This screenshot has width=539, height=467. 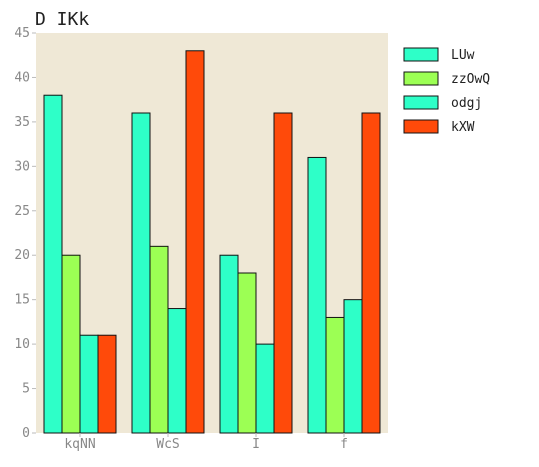 What do you see at coordinates (283, 273) in the screenshot?
I see `bar-kXW-I` at bounding box center [283, 273].